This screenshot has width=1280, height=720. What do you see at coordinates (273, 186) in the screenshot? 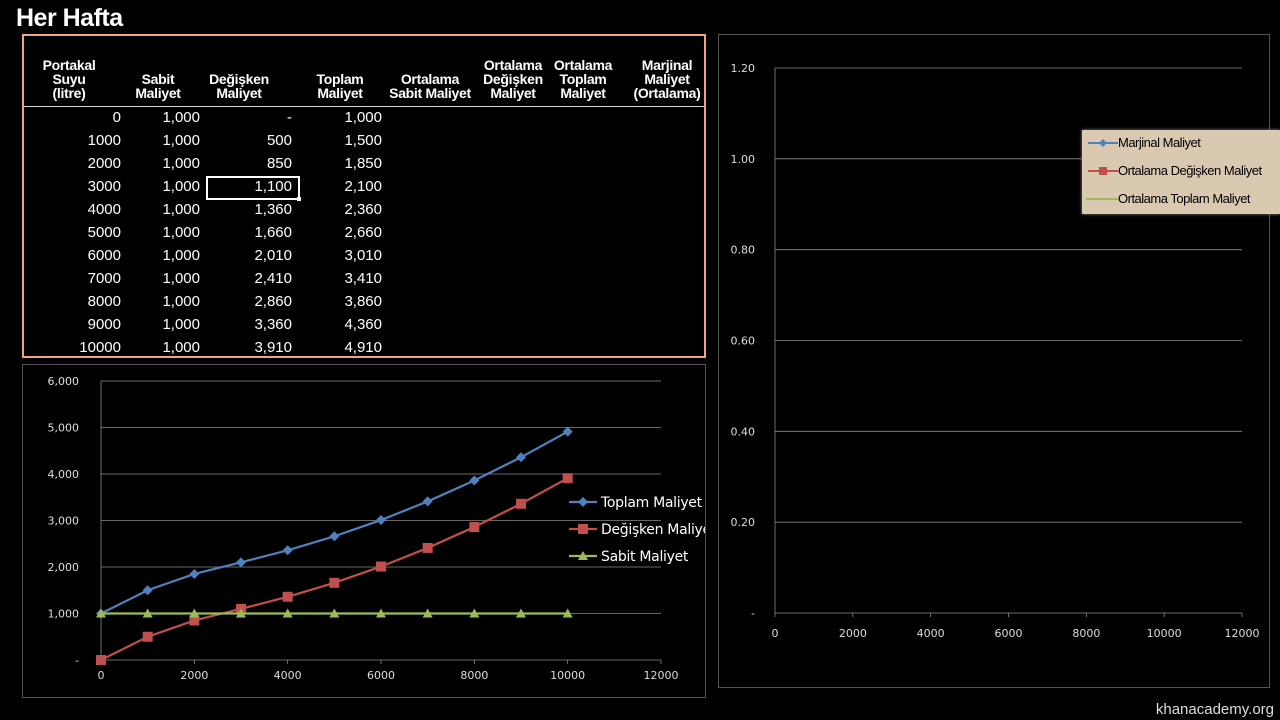
I see `table-cell: 1,100` at bounding box center [273, 186].